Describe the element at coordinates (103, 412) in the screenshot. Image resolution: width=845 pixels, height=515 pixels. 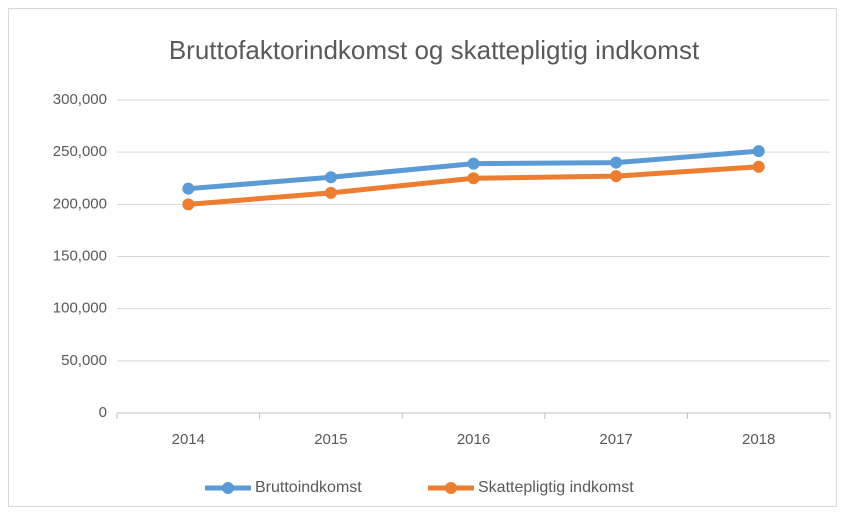
I see `y-tick-label: 0` at that location.